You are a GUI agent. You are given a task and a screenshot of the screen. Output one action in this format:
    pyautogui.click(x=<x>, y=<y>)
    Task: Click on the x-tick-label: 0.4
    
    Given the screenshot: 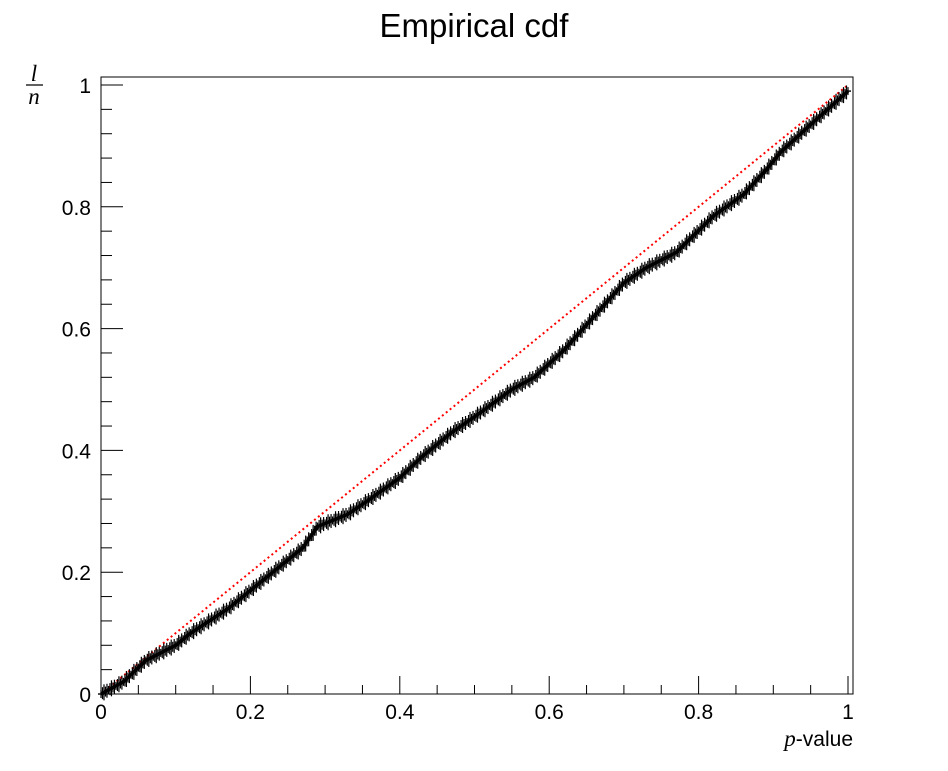 What is the action you would take?
    pyautogui.click(x=400, y=712)
    